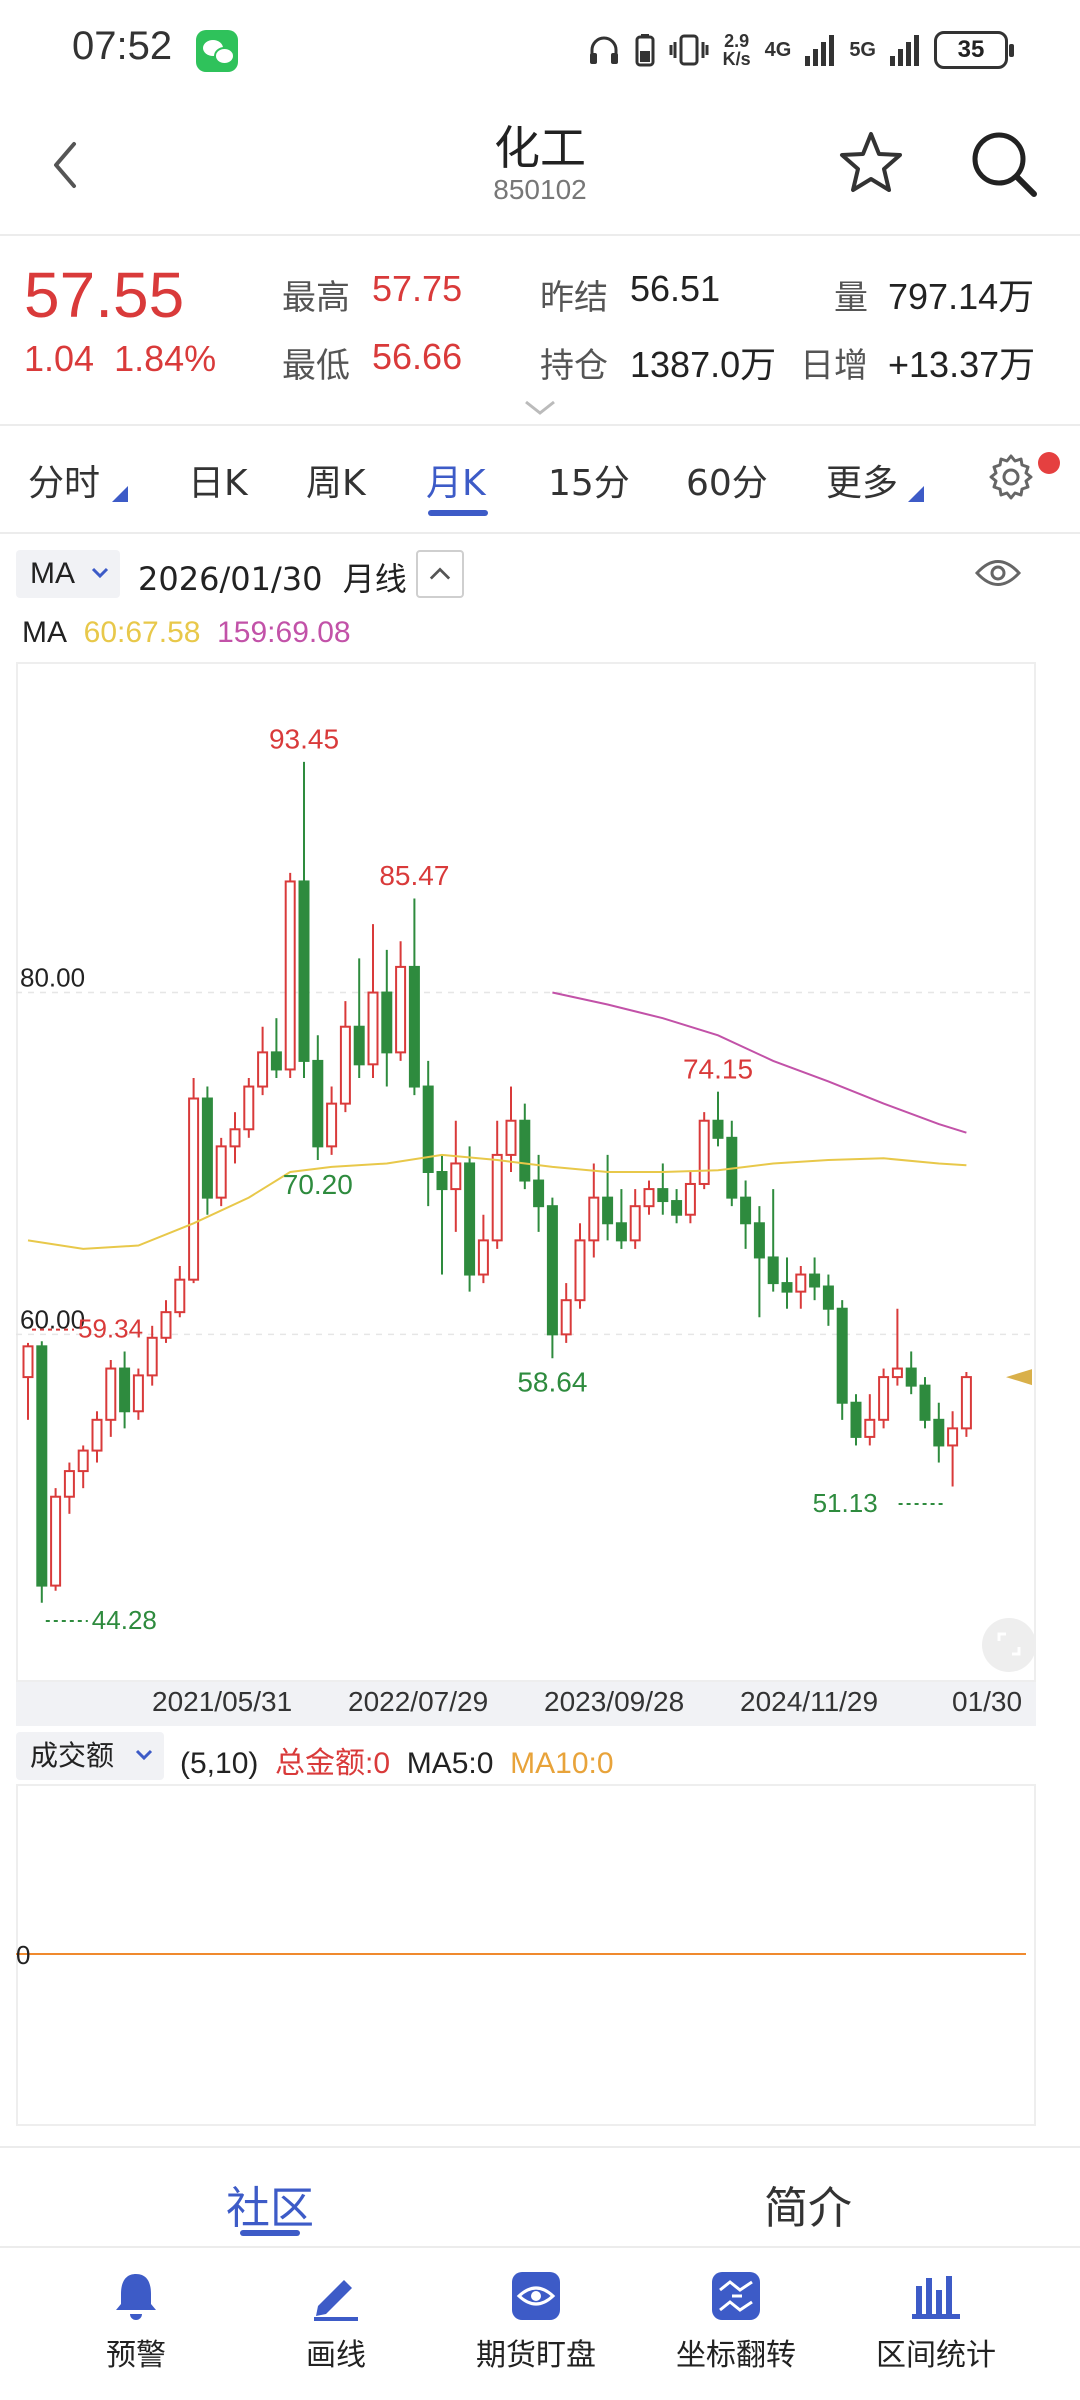  Describe the element at coordinates (218, 483) in the screenshot. I see `tab-day-k: 日K` at that location.